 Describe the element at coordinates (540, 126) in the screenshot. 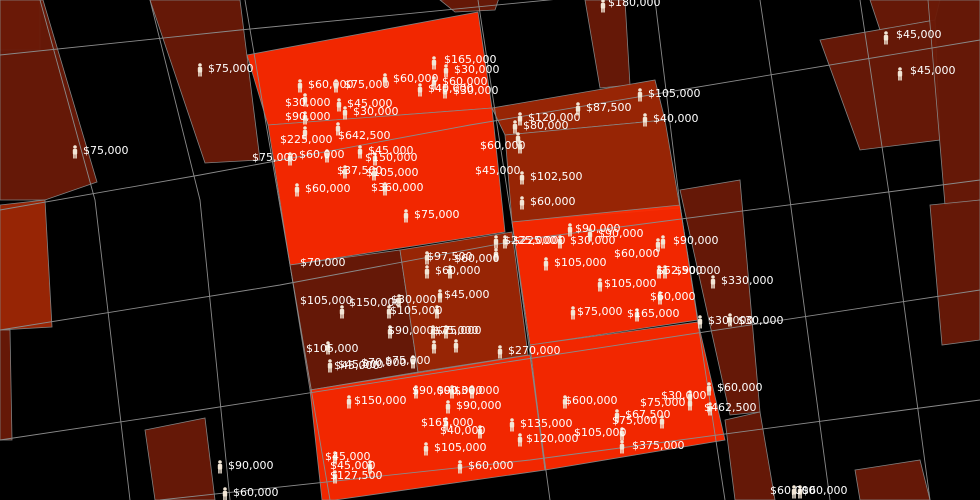

I see `price-marker: $80,000` at that location.